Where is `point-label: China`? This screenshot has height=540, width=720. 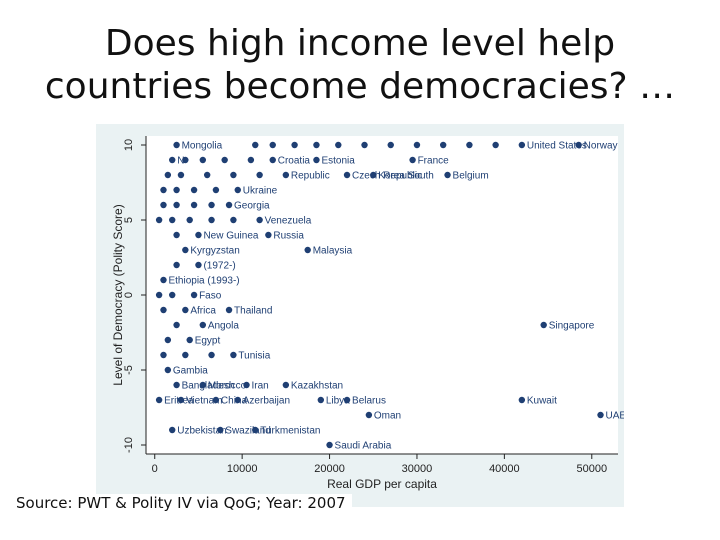 point-label: China is located at coordinates (234, 401).